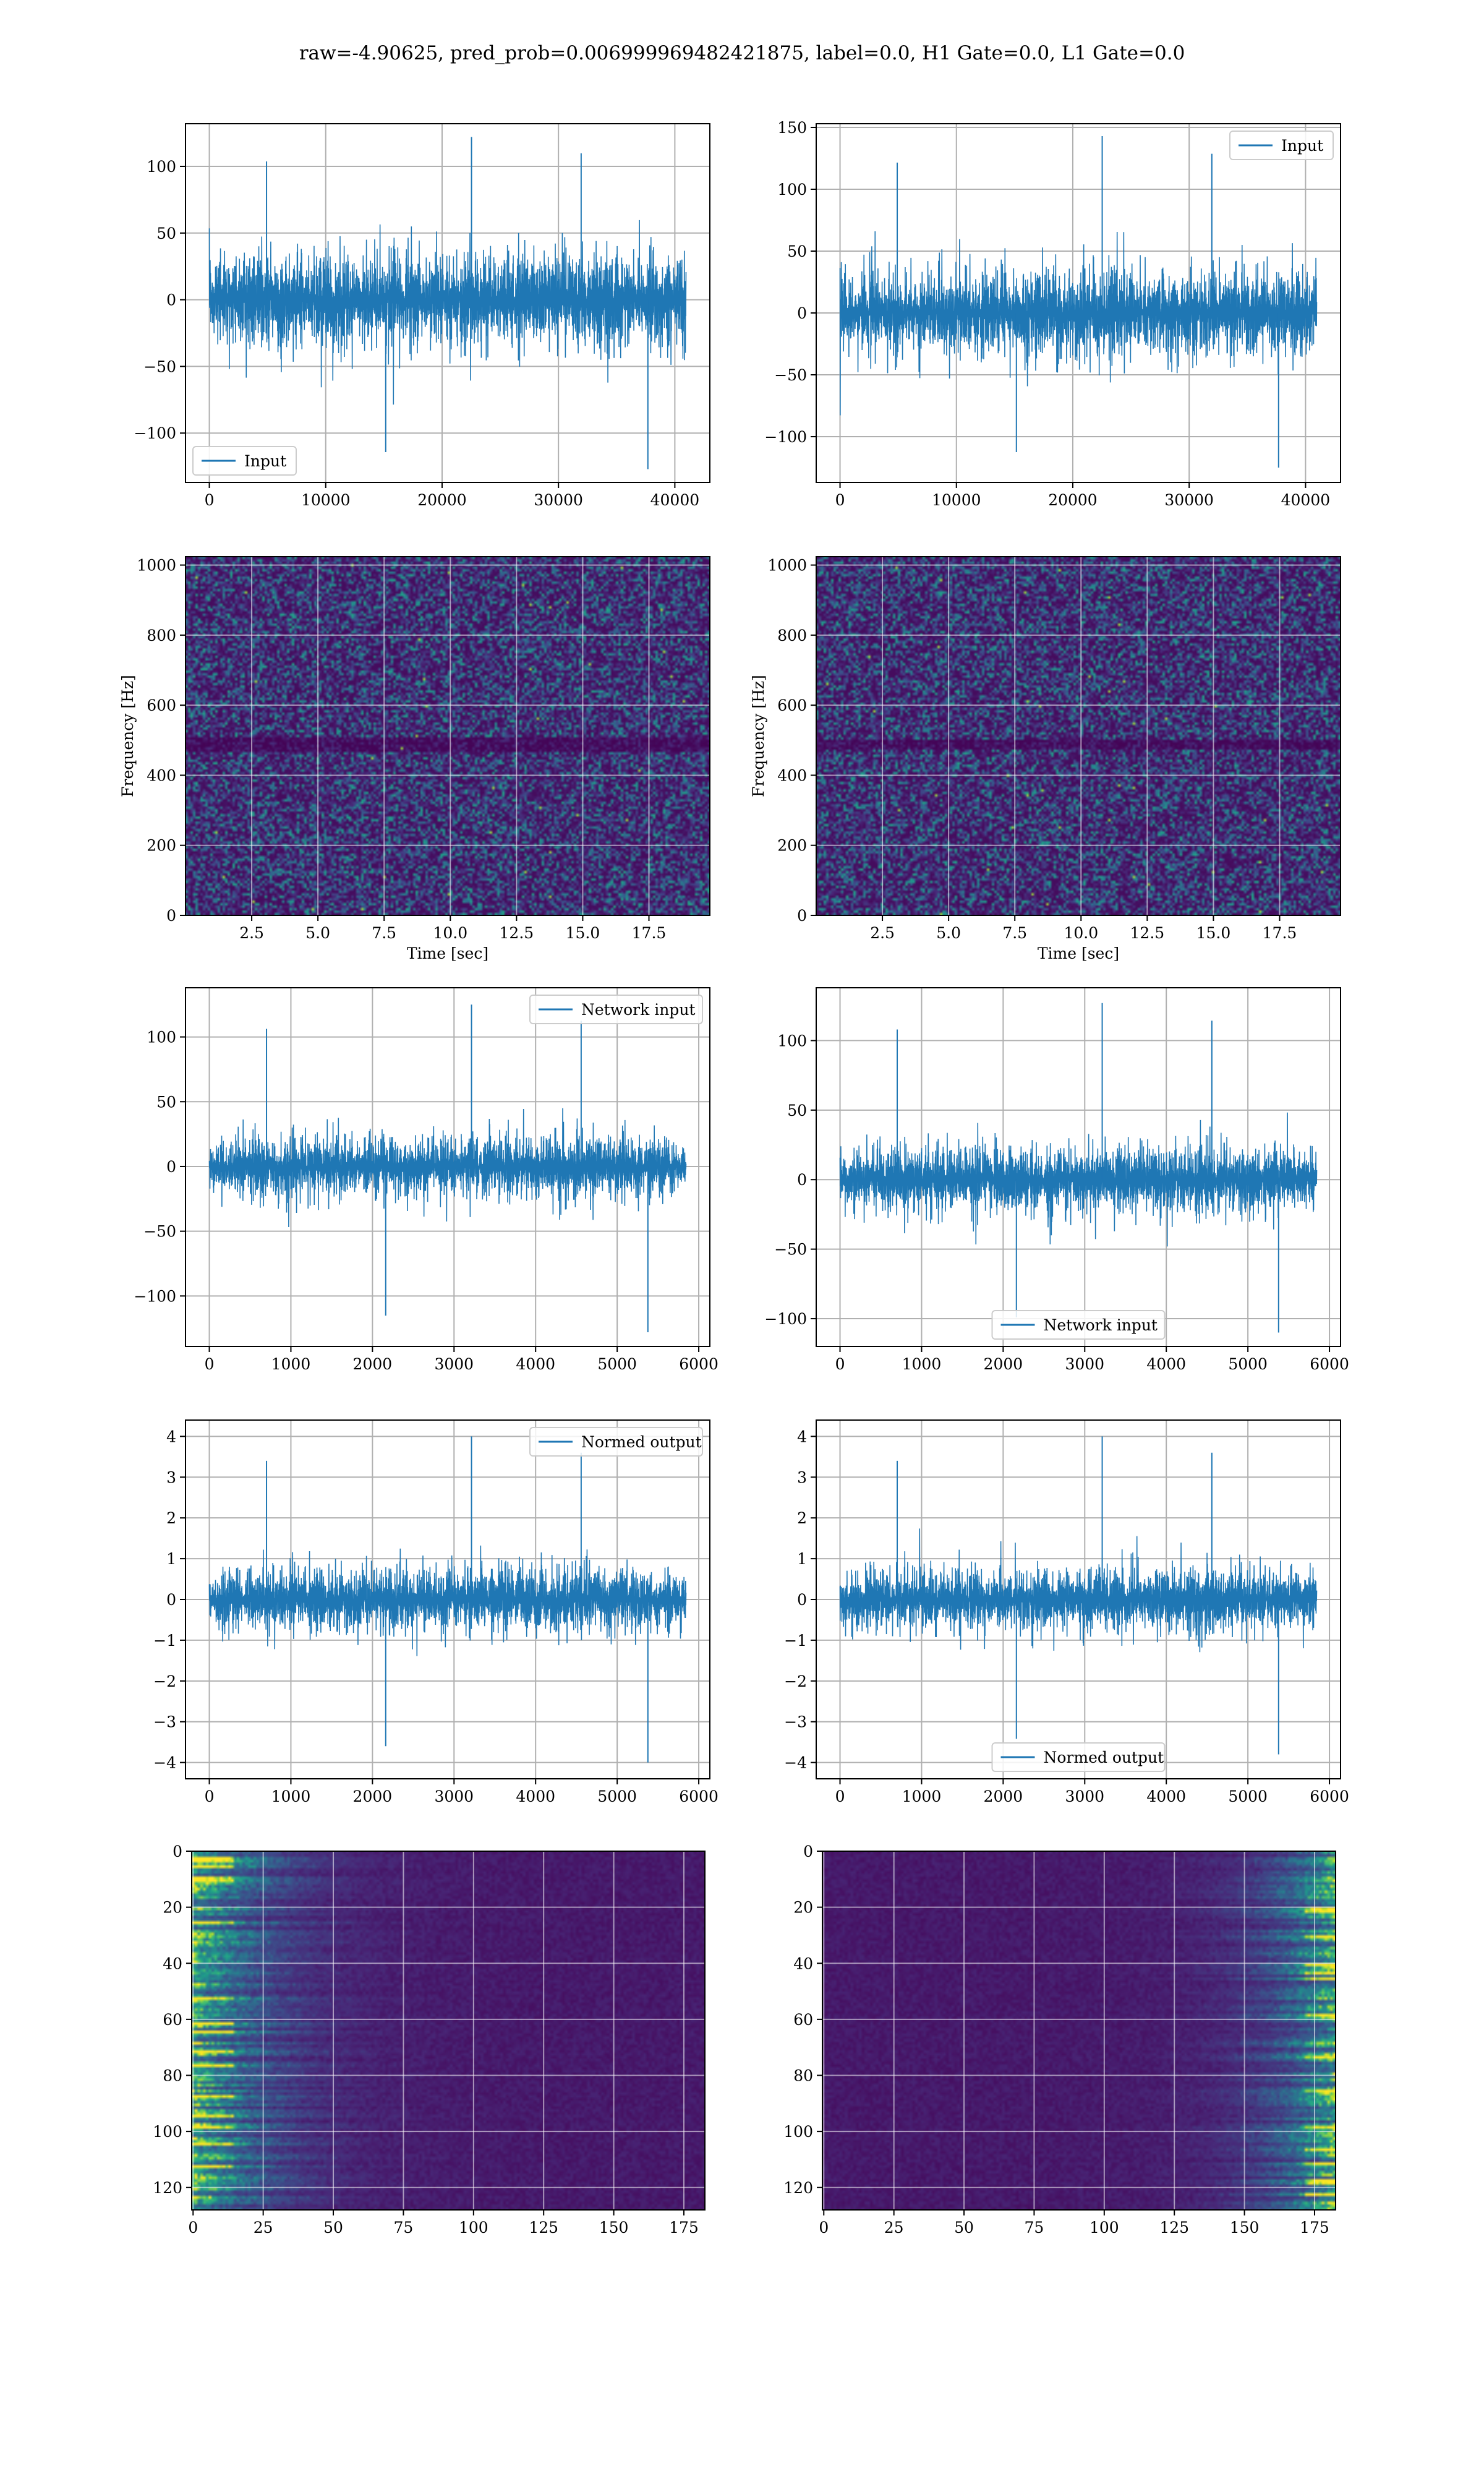 This screenshot has height=2474, width=1484. I want to click on x-tick-label: 15.0, so click(583, 933).